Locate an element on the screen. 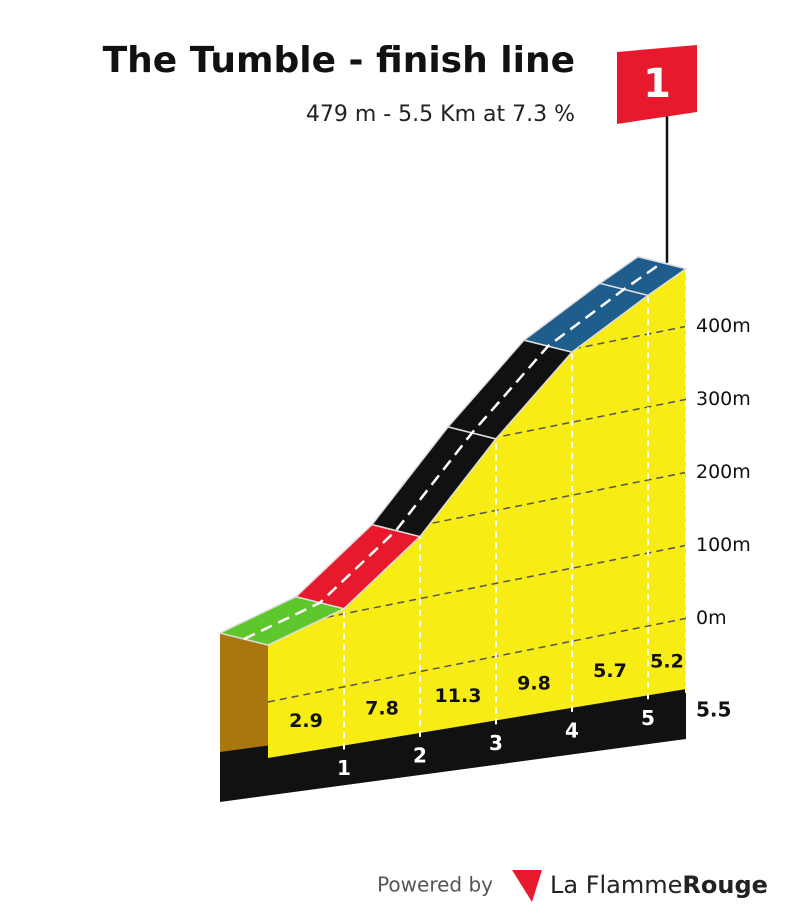 The width and height of the screenshot is (800, 915). gradient-label: 9.8 is located at coordinates (534, 684).